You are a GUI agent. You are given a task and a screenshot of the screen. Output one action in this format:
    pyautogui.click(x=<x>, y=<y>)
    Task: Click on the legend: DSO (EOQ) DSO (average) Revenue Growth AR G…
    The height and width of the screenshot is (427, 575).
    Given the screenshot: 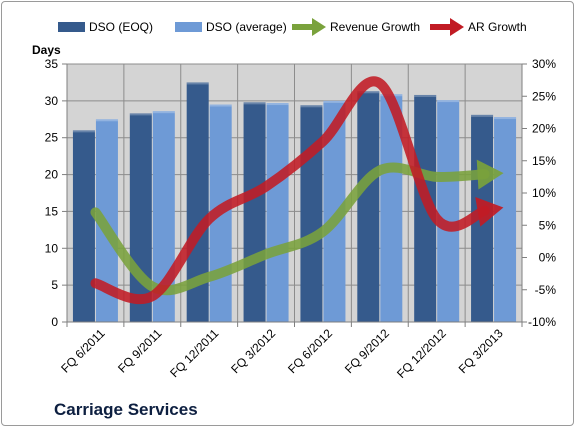 What is the action you would take?
    pyautogui.click(x=292, y=27)
    